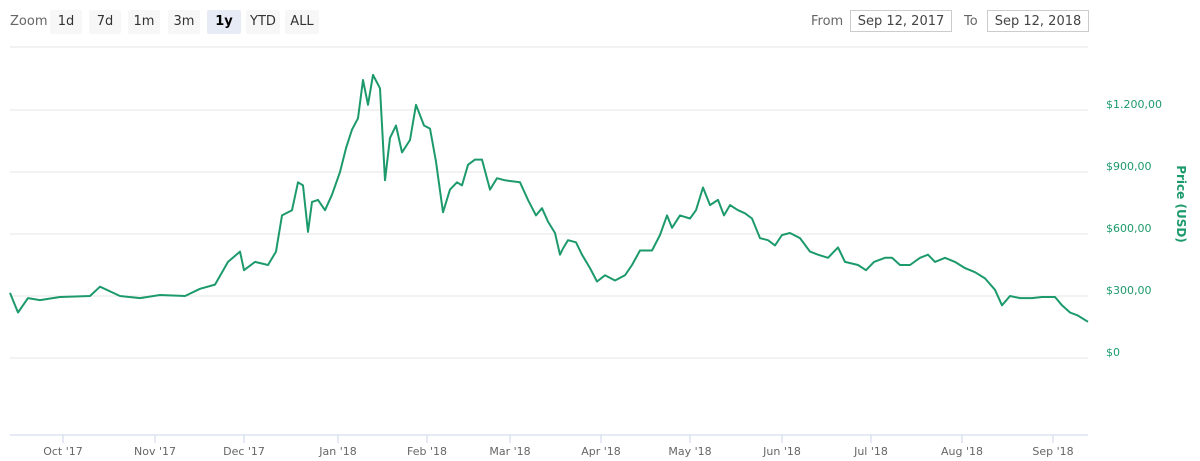 This screenshot has width=1200, height=461. Describe the element at coordinates (1181, 204) in the screenshot. I see `y-axis-title: Price (USD)` at that location.